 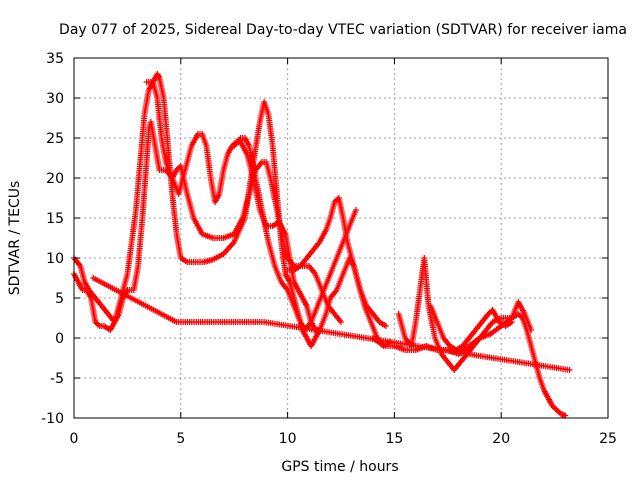 I want to click on y-tick-label: -10, so click(x=52, y=419).